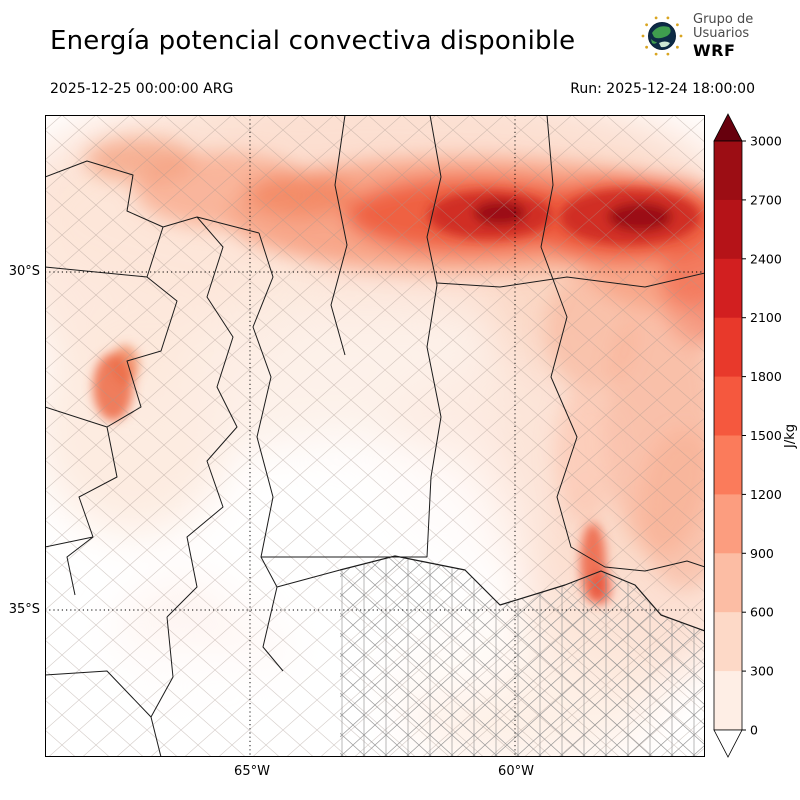 The image size is (800, 800). I want to click on colorbar-segments, so click(728, 435).